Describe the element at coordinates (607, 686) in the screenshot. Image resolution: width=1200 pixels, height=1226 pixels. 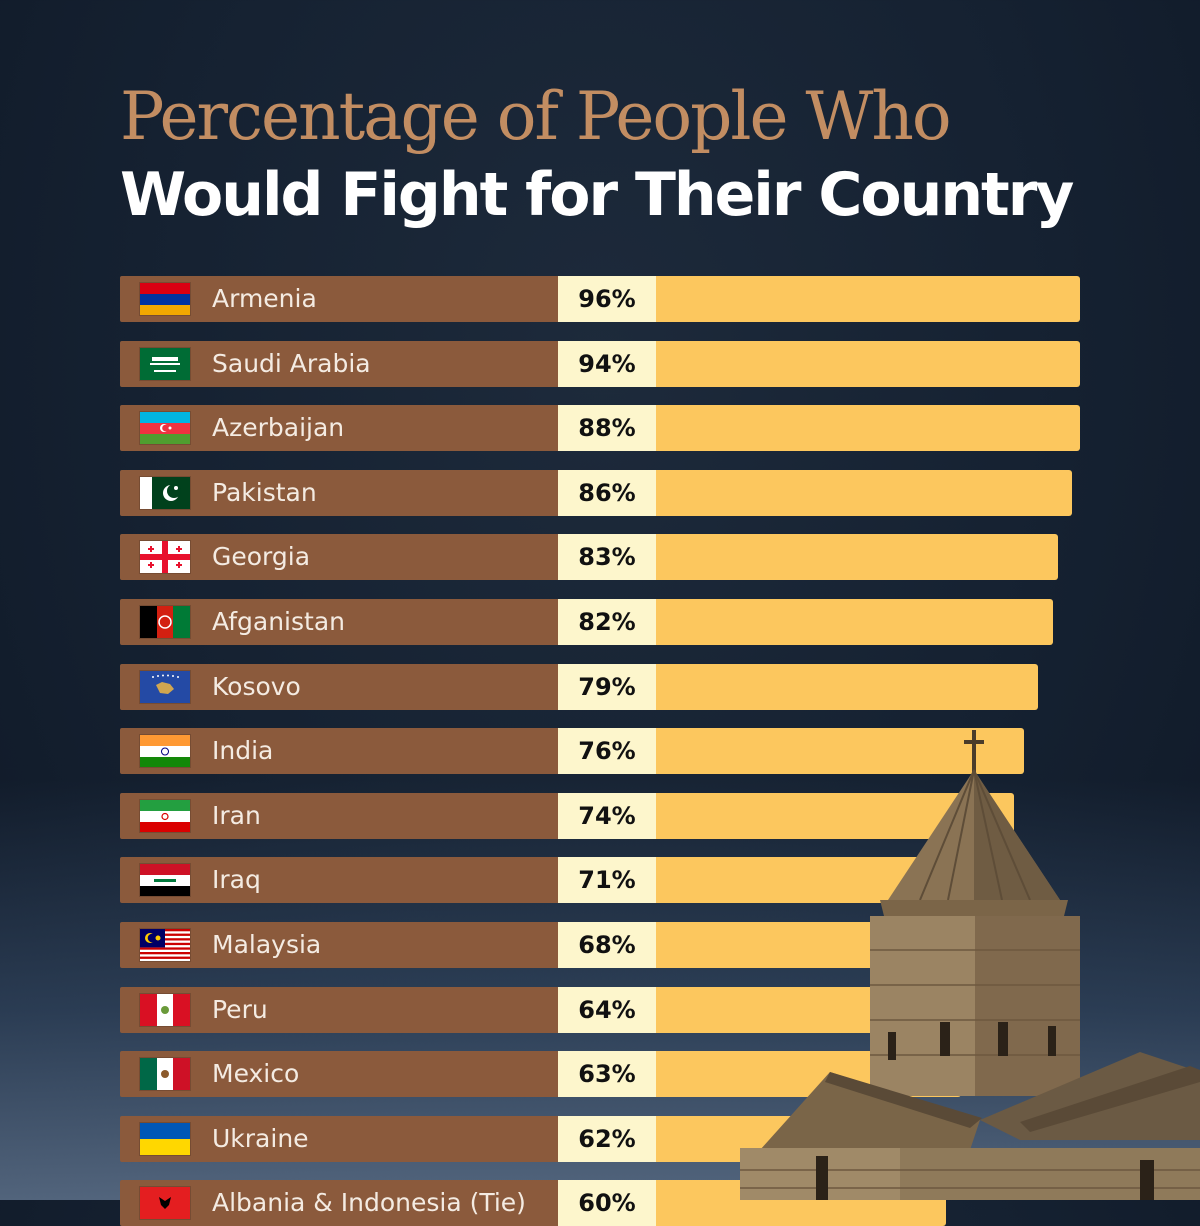
I see `percent-label: 79%` at that location.